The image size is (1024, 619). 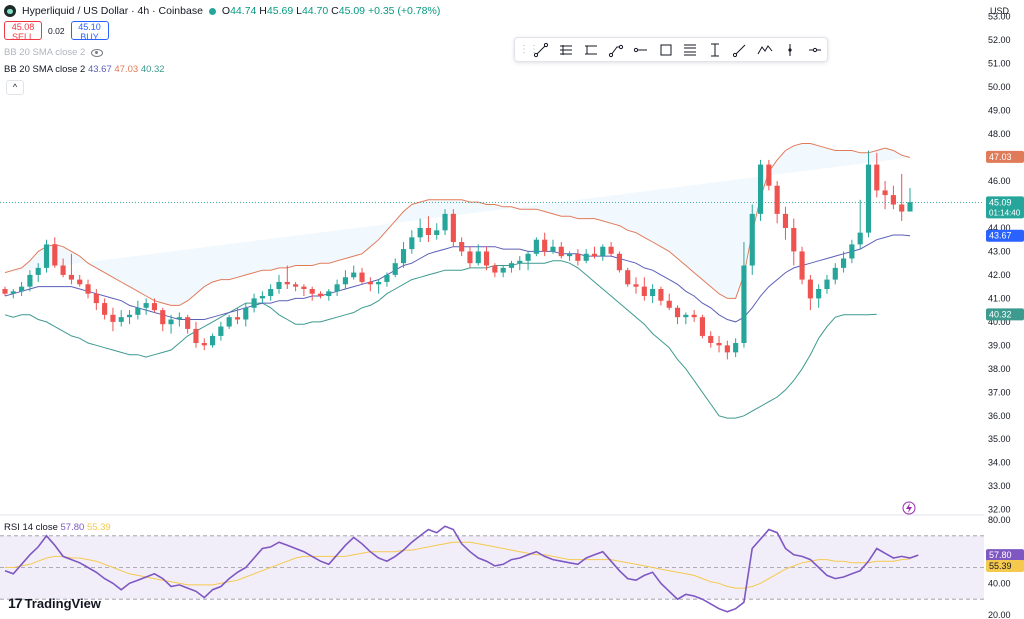 I want to click on rectangle-icon, so click(x=665, y=50).